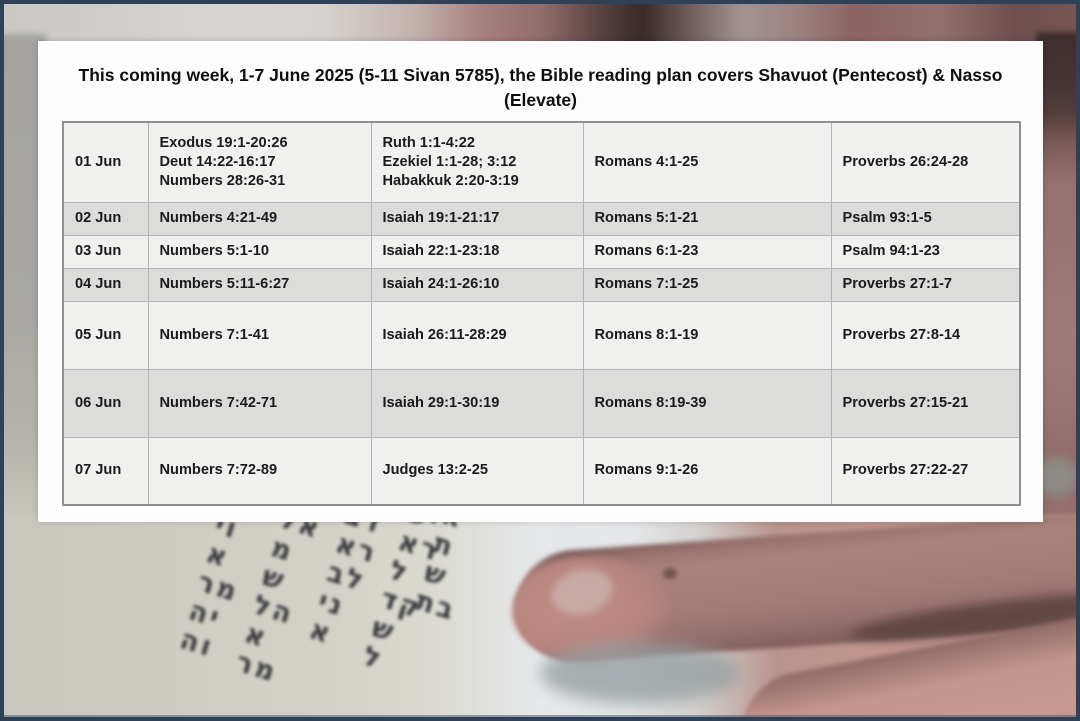  I want to click on cell-reading-1: Numbers 7:1-41, so click(259, 335).